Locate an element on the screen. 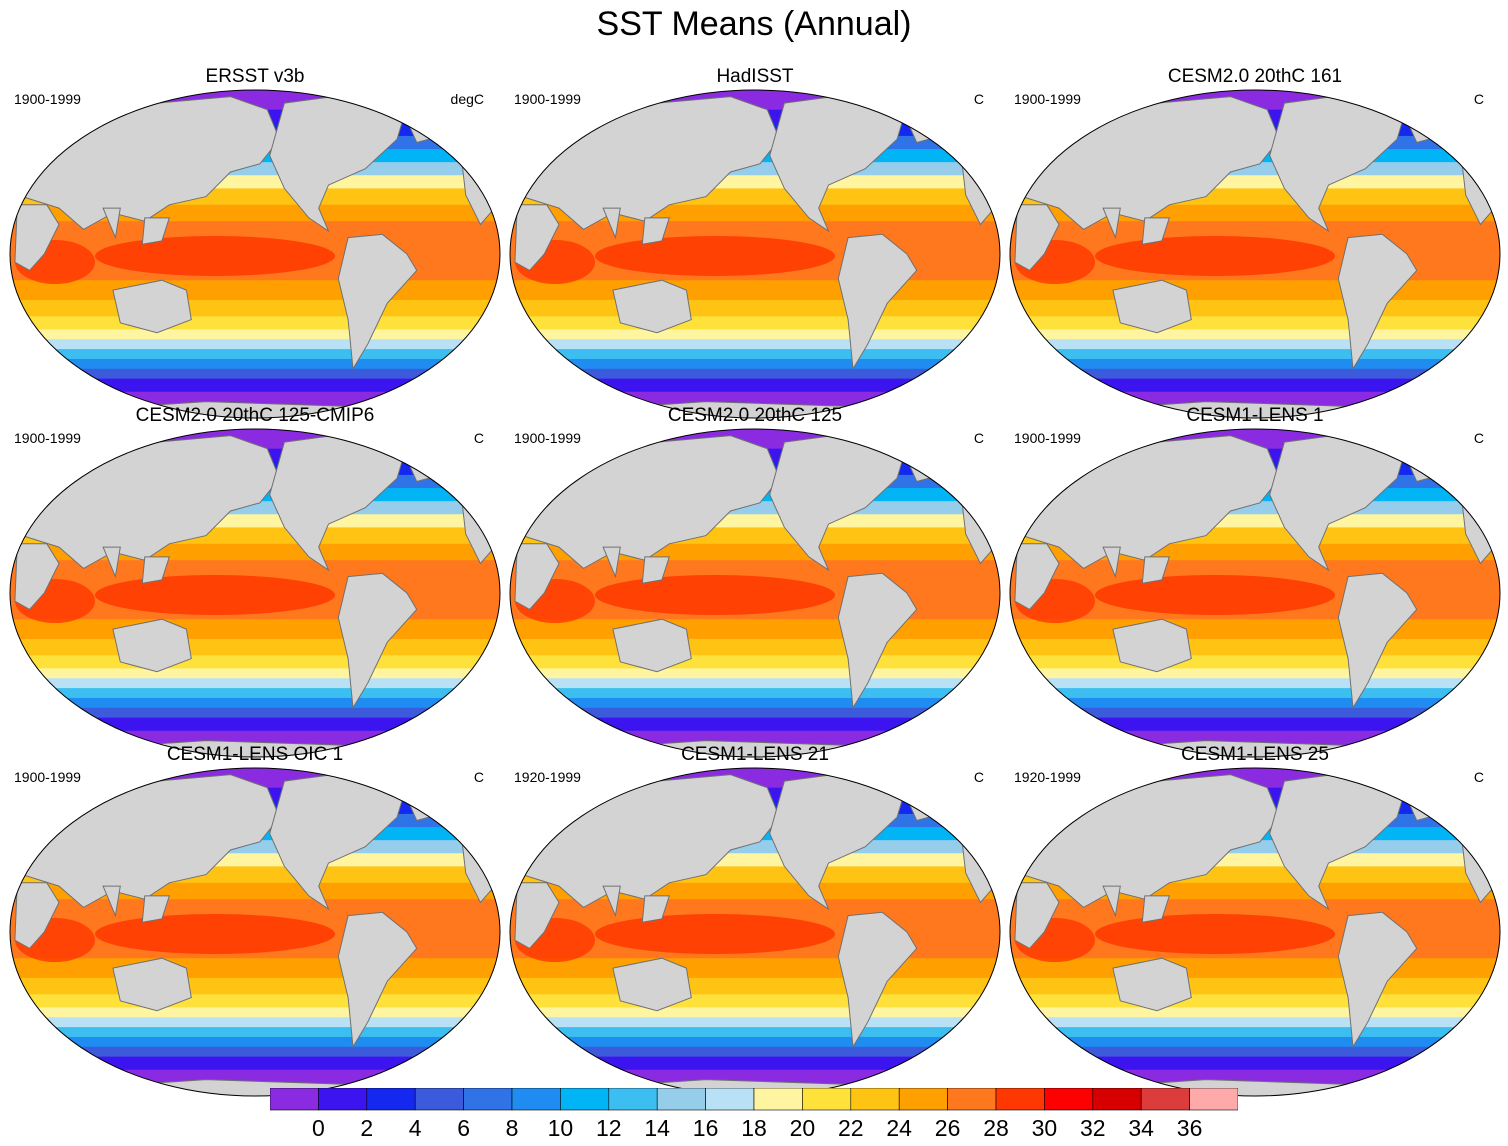 The height and width of the screenshot is (1146, 1508). colorbar-tick-label: 36 is located at coordinates (1189, 1128).